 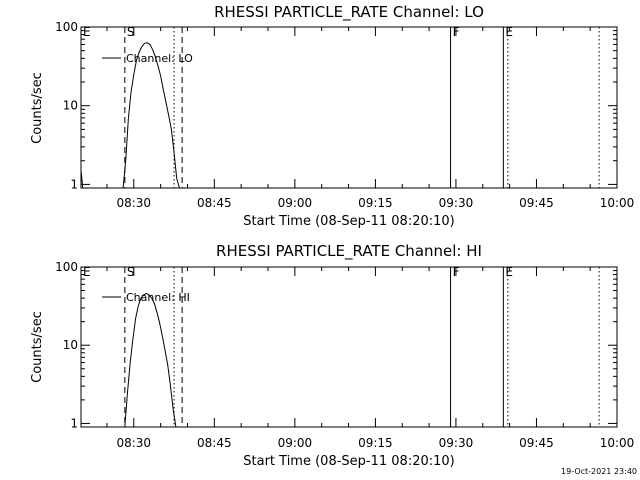 I want to click on y-axis-label-lo: Counts/sec, so click(x=37, y=108).